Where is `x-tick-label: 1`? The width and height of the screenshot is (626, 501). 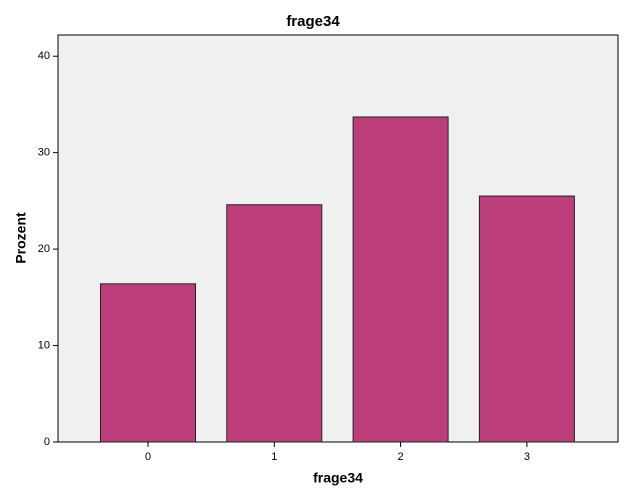 x-tick-label: 1 is located at coordinates (274, 457).